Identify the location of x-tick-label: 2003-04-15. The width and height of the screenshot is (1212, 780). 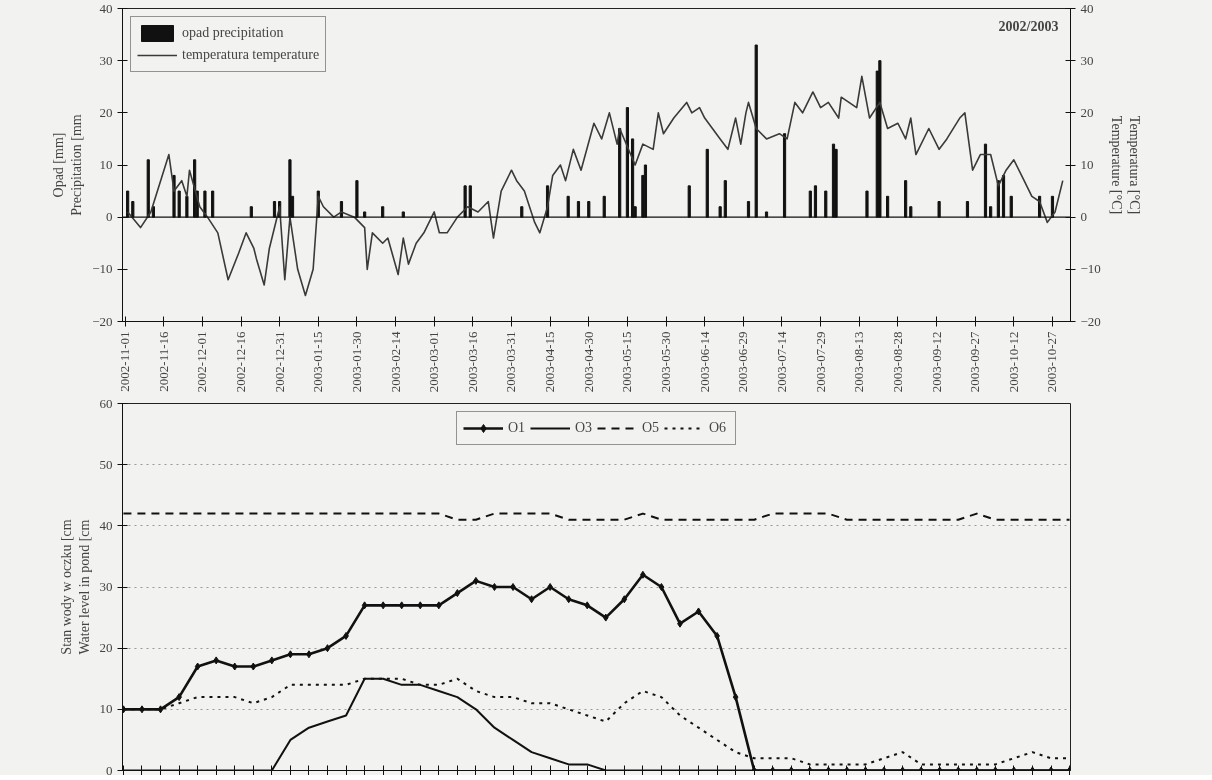
(550, 362).